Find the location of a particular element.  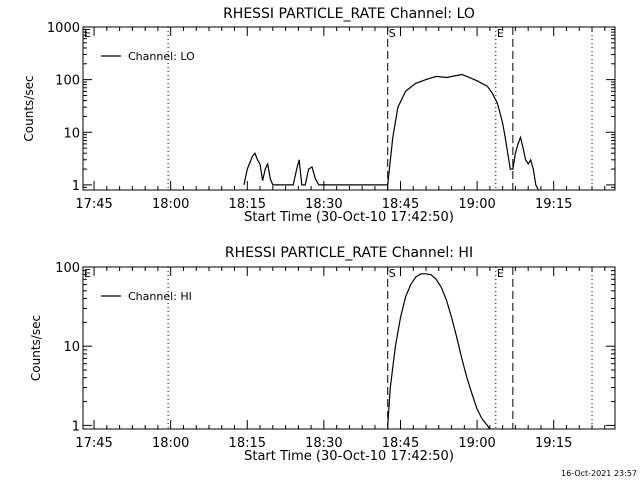

chart-title: RHESSI PARTICLE_RATE Channel: LO is located at coordinates (349, 14).